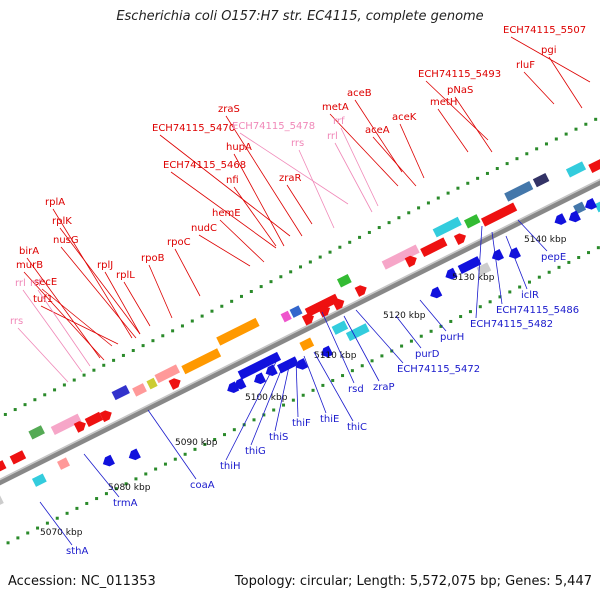  What do you see at coordinates (525, 65) in the screenshot?
I see `gene-label-top: rluF` at bounding box center [525, 65].